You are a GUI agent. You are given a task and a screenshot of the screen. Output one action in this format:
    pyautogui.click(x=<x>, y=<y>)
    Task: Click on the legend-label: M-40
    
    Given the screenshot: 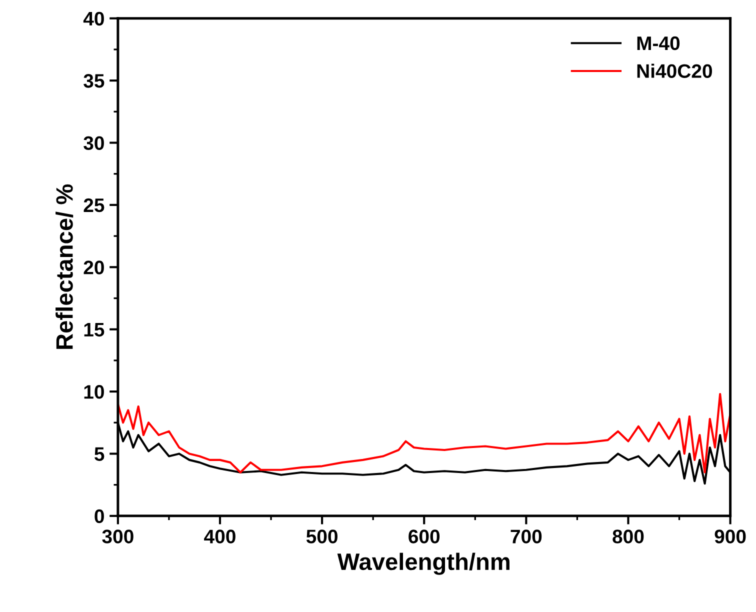 What is the action you would take?
    pyautogui.click(x=658, y=43)
    